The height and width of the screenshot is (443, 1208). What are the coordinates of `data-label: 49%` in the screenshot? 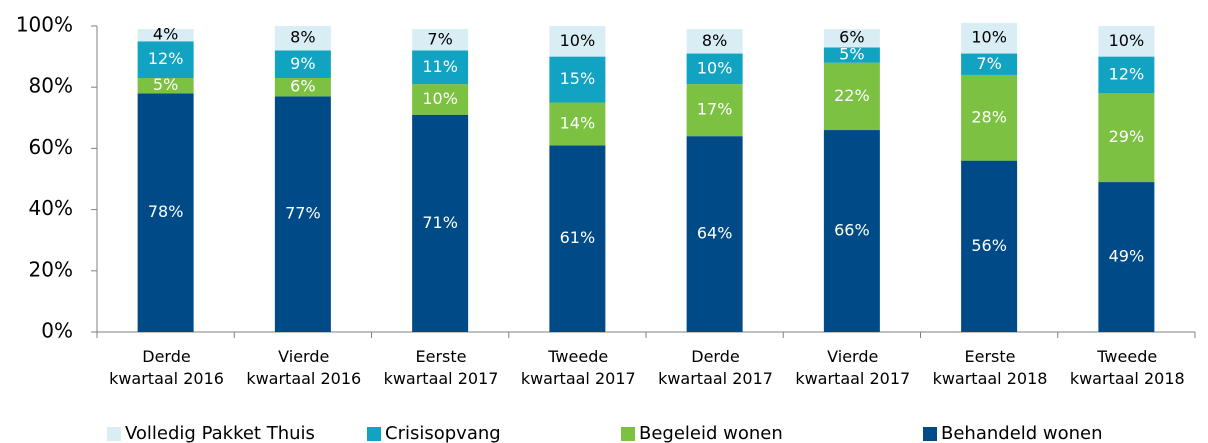 It's located at (1127, 256).